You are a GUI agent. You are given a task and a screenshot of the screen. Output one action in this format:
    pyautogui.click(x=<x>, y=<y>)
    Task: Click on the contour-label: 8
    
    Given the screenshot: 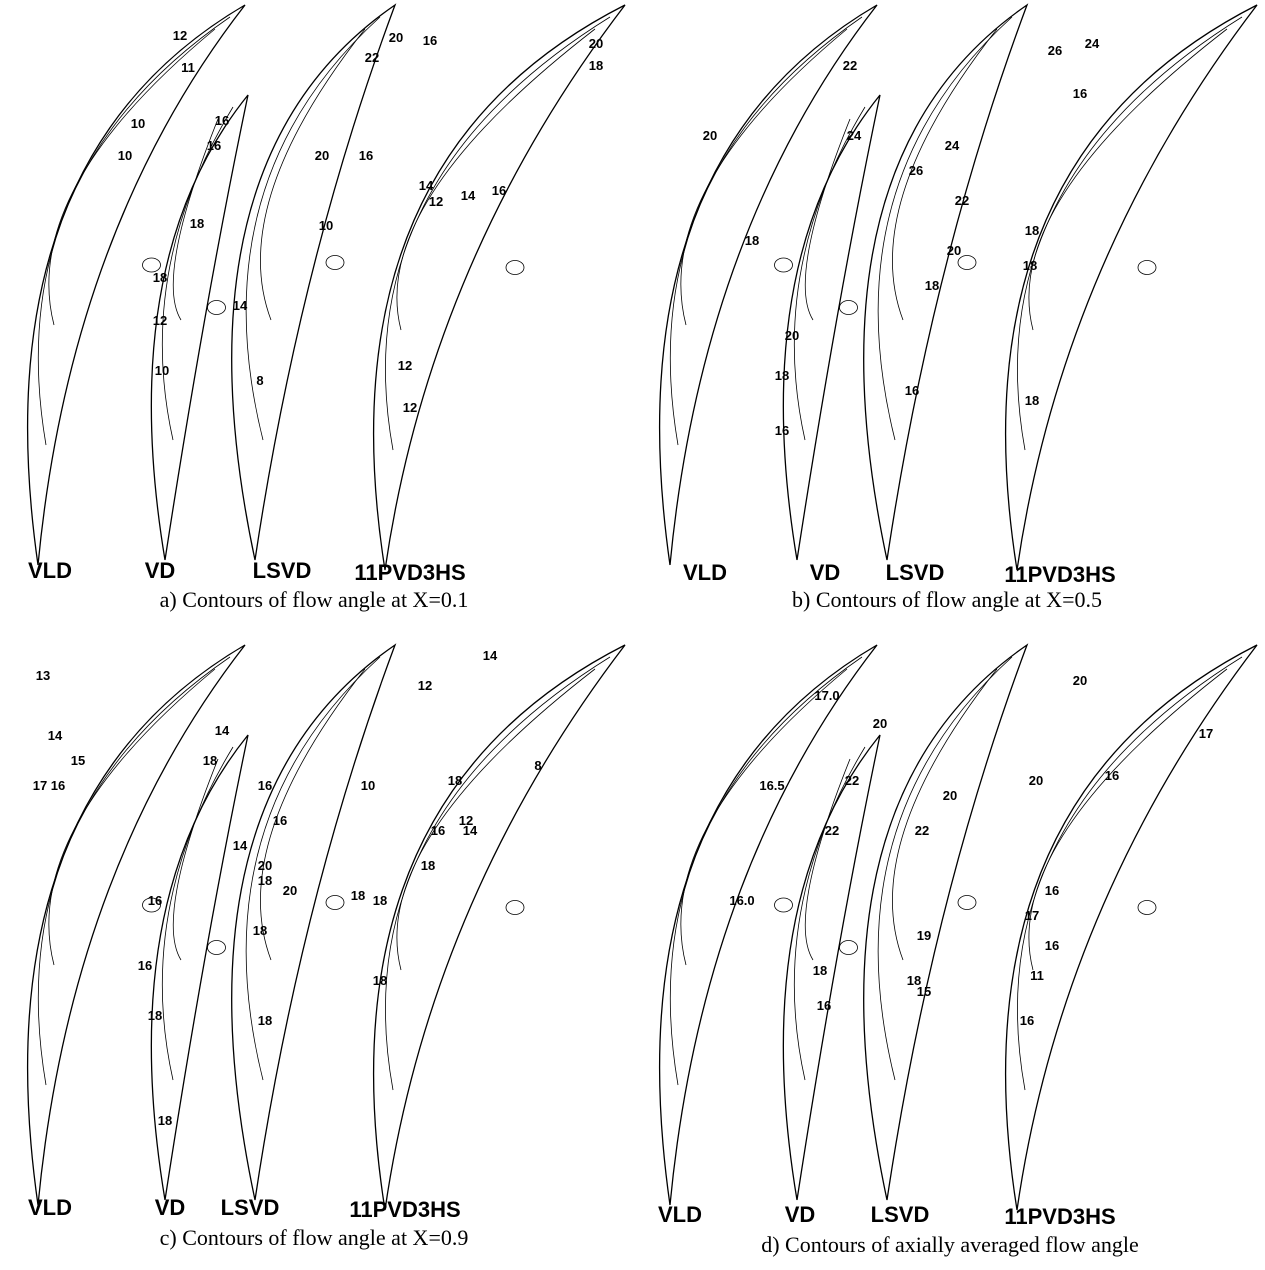 What is the action you would take?
    pyautogui.click(x=259, y=380)
    